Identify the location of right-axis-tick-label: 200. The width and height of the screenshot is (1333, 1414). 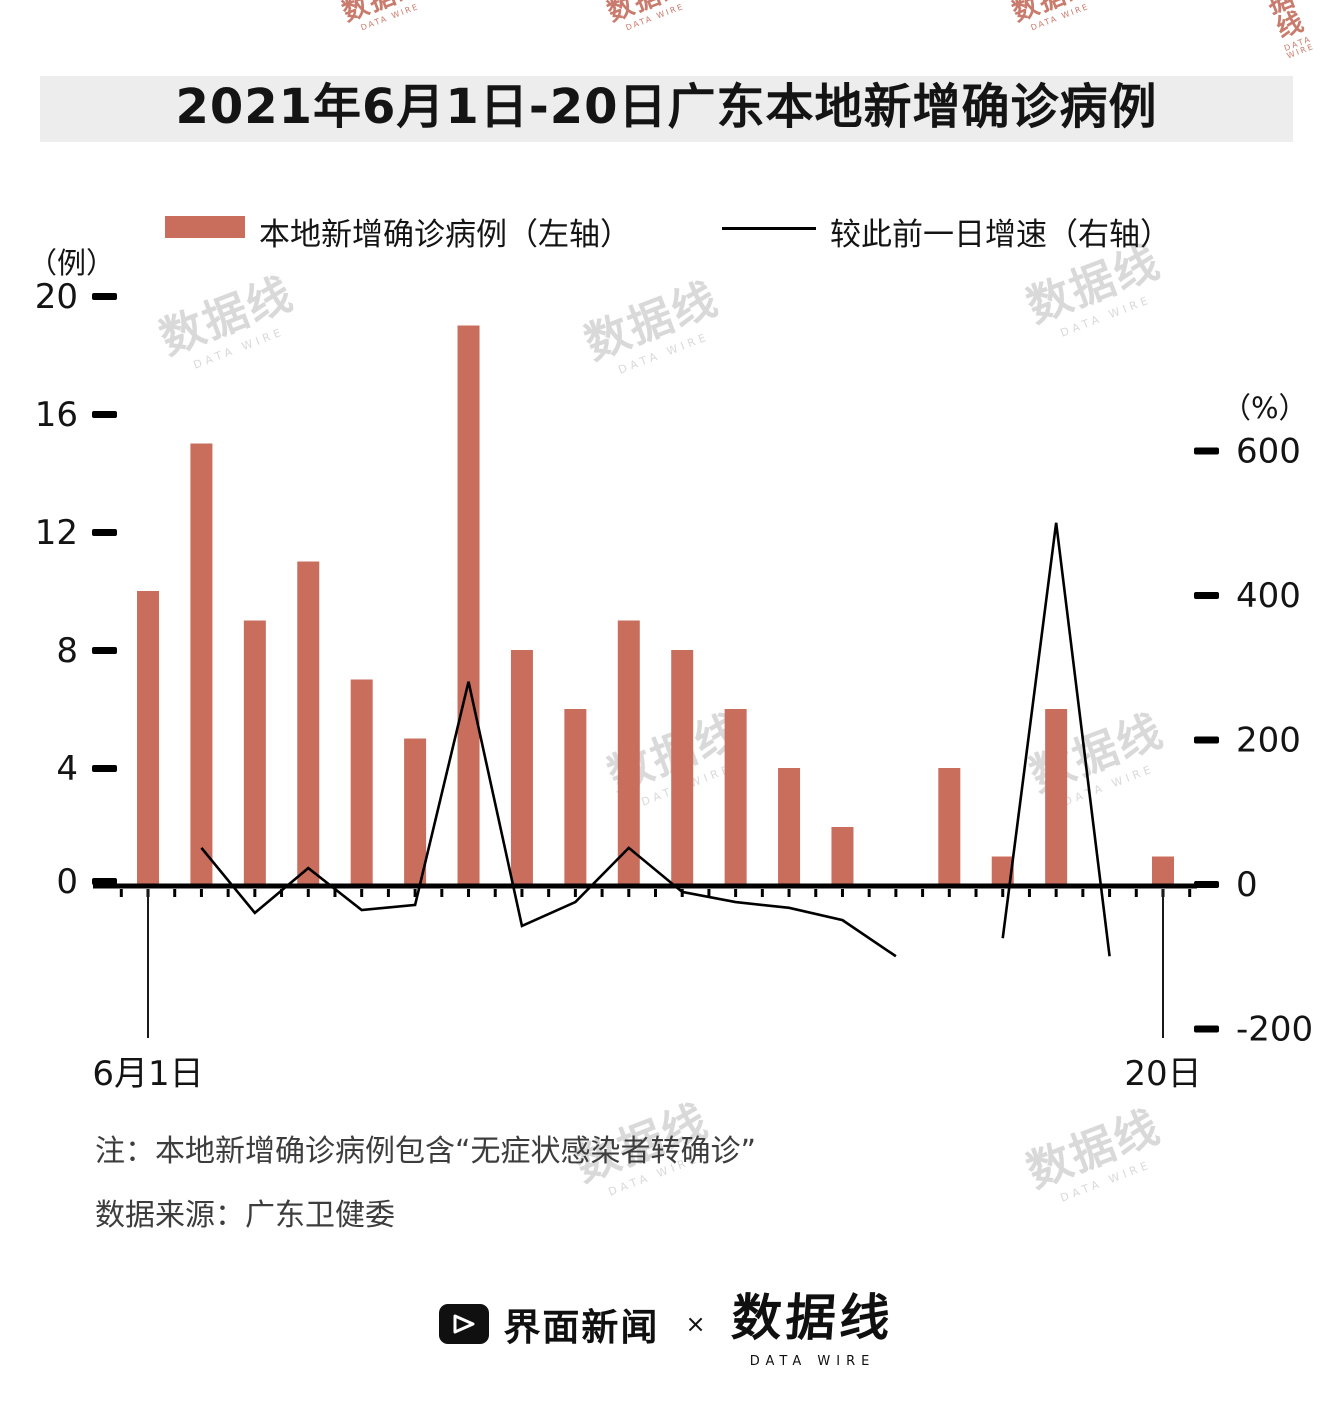
(1268, 741).